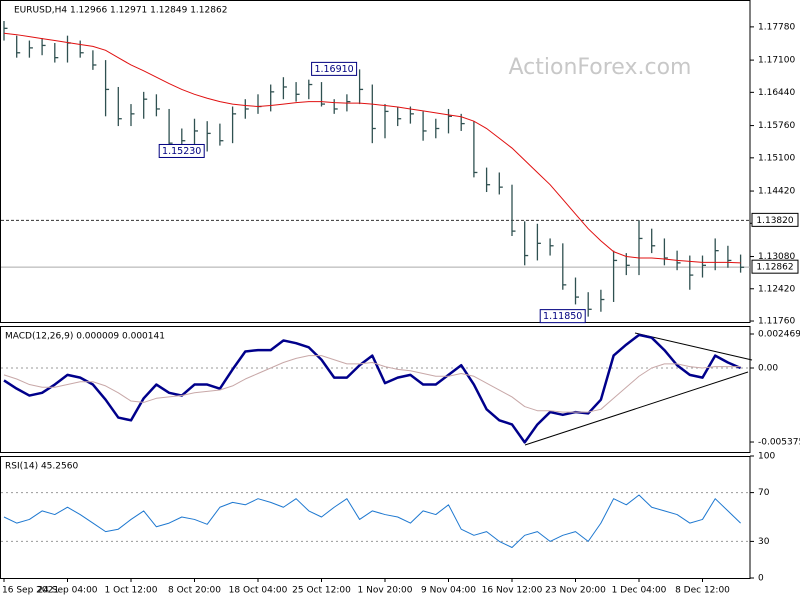 The image size is (800, 600). What do you see at coordinates (776, 257) in the screenshot?
I see `y-tick-label: 1.13080` at bounding box center [776, 257].